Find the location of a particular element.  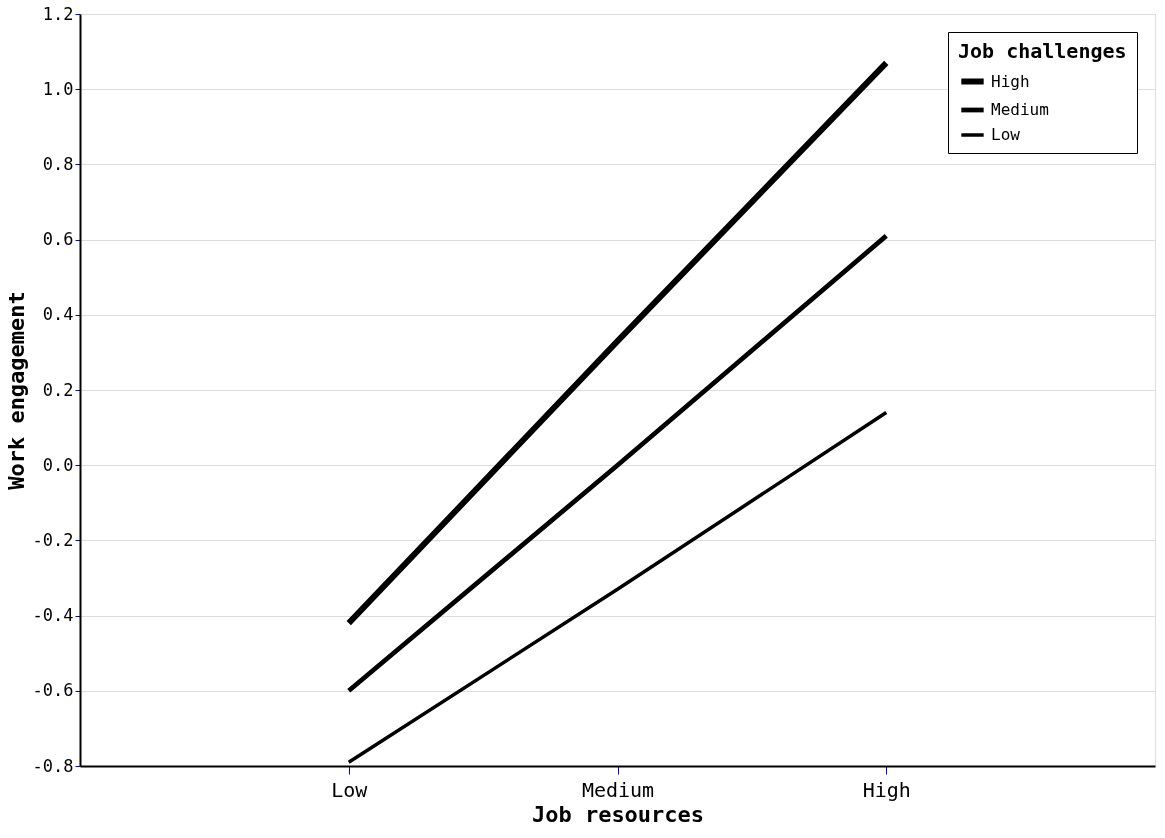

y-tick-label: -0.6 is located at coordinates (53, 690).